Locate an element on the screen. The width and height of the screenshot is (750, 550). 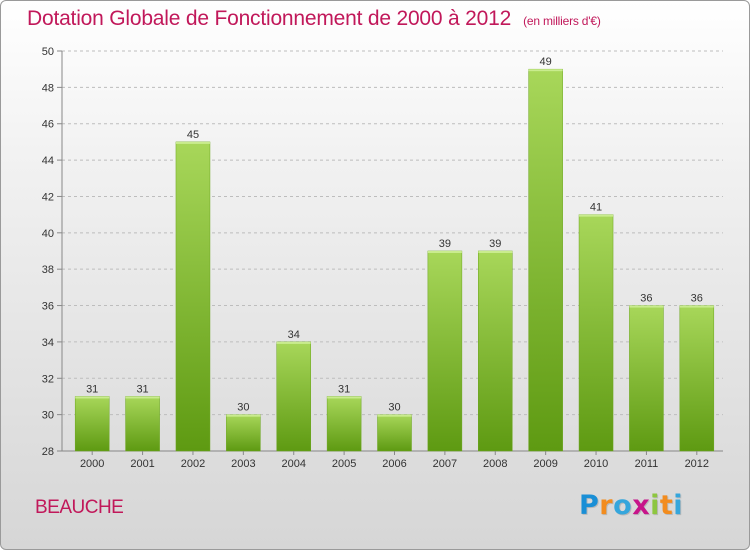
data-label: 41 is located at coordinates (596, 208).